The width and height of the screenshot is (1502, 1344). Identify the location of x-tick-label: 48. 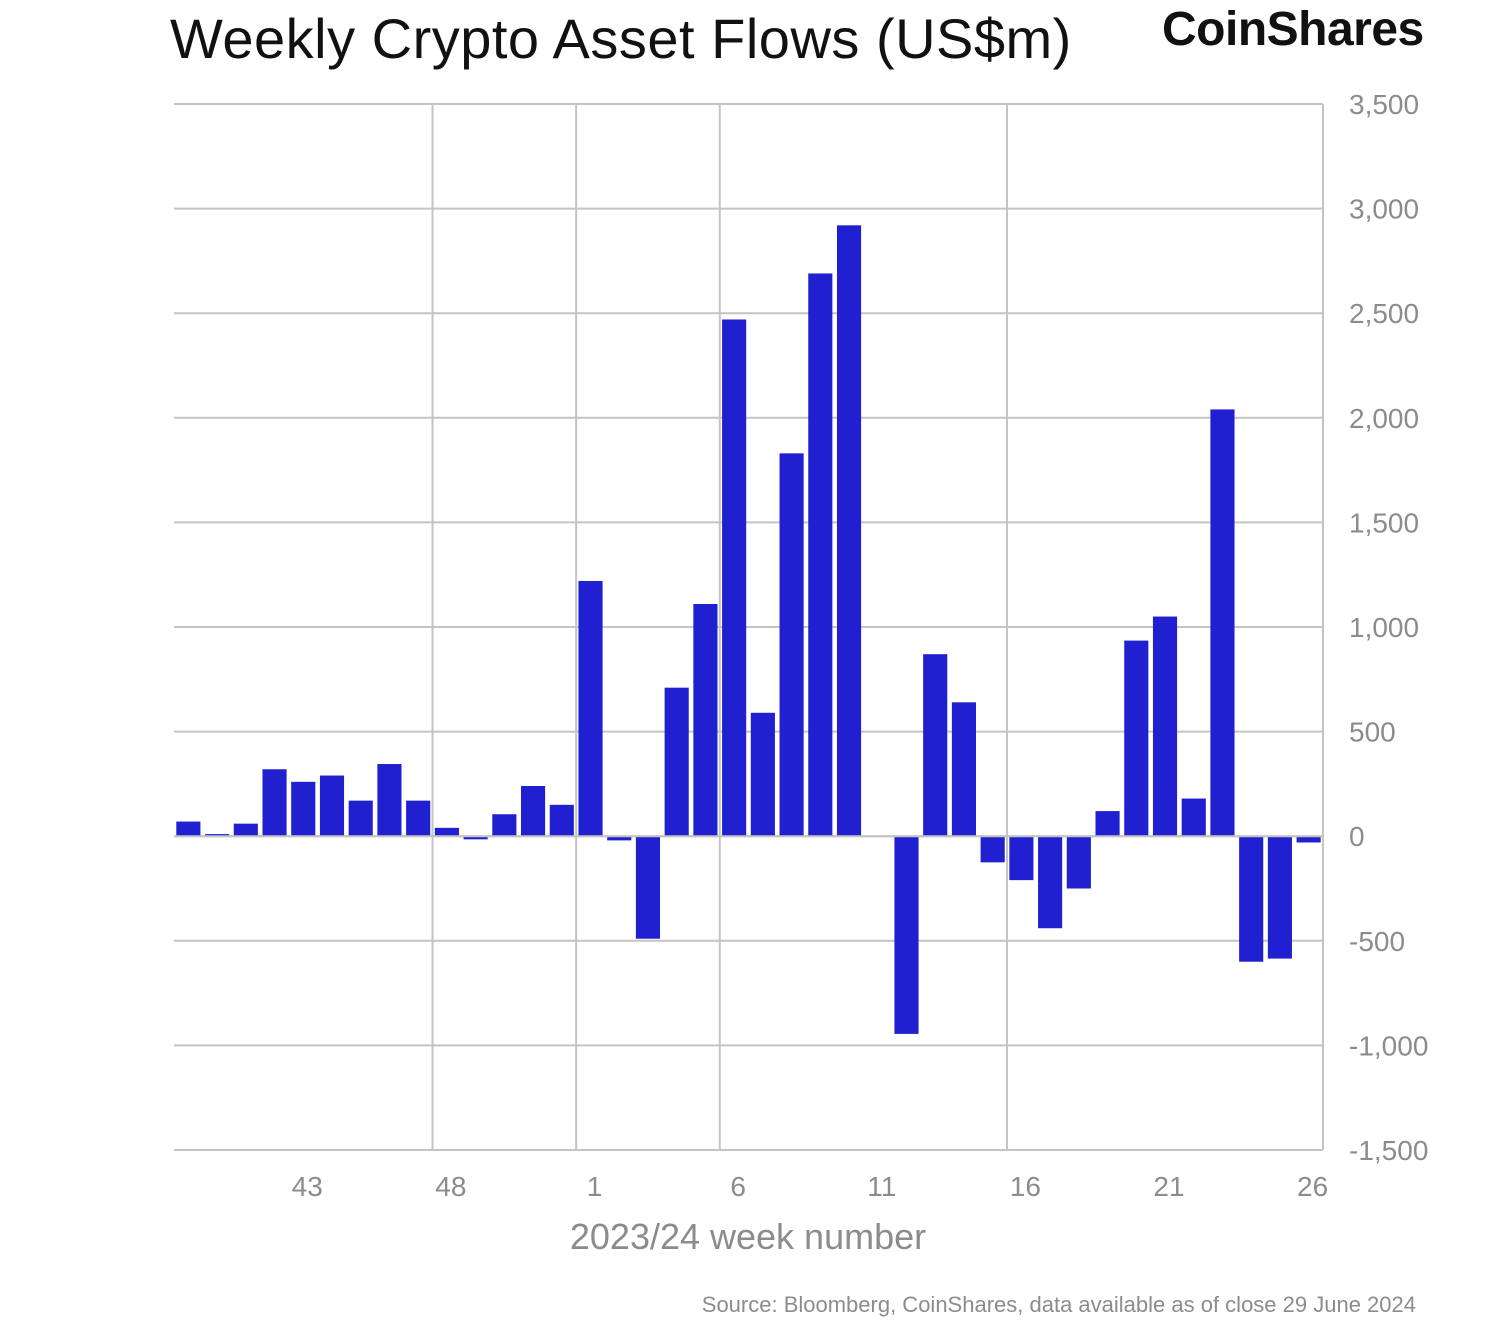
(450, 1186).